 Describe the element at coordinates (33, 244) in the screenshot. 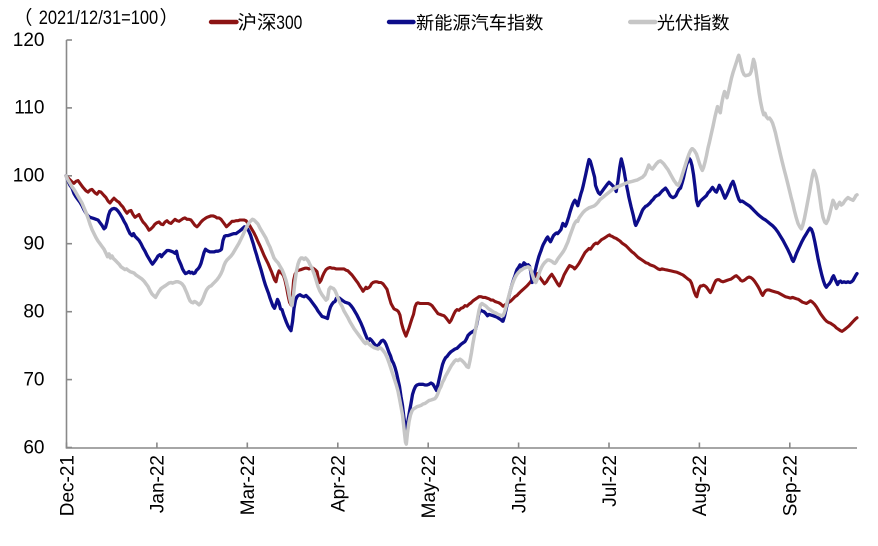

I see `svg-text: 90` at that location.